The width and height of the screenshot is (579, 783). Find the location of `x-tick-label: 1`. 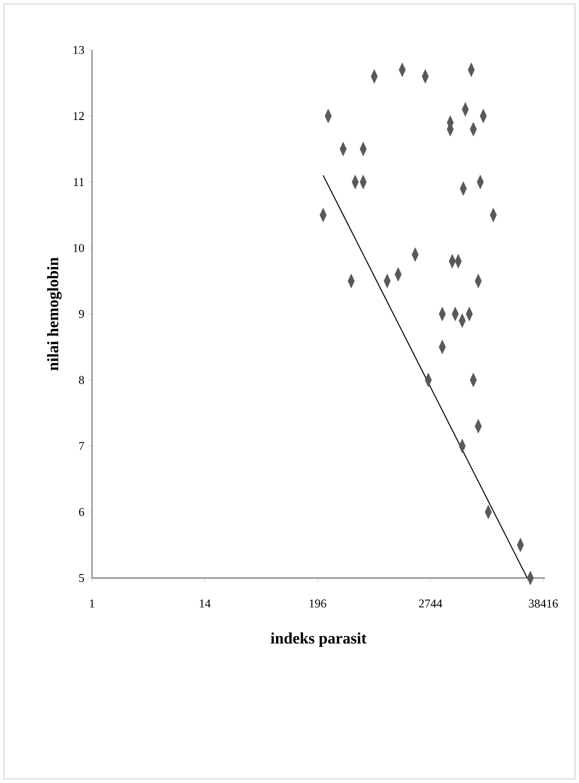

x-tick-label: 1 is located at coordinates (92, 604).